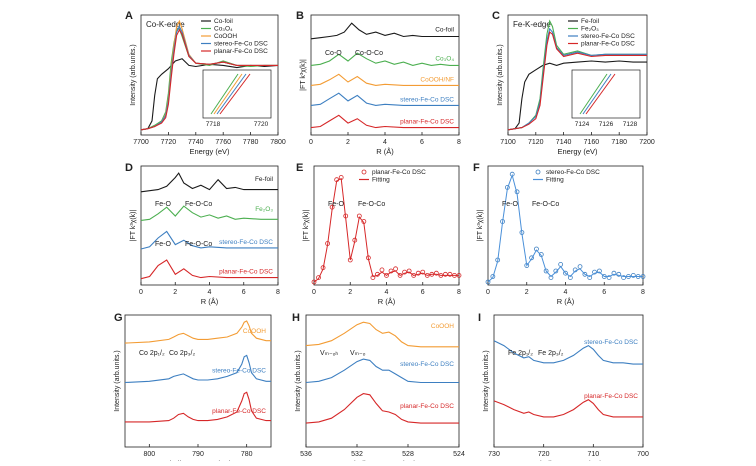 This screenshot has width=756, height=466. Describe the element at coordinates (241, 51) in the screenshot. I see `panel-a-legend-label: planar-Fe-Co DSC` at that location.